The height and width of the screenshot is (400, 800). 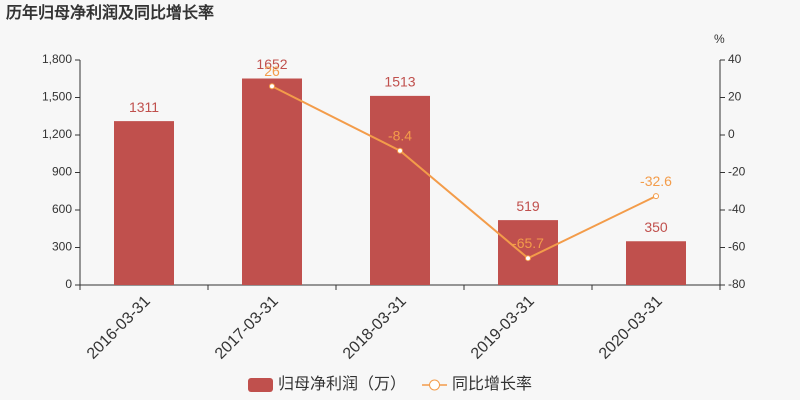 What do you see at coordinates (400, 135) in the screenshot?
I see `line-value-label: -8.4` at bounding box center [400, 135].